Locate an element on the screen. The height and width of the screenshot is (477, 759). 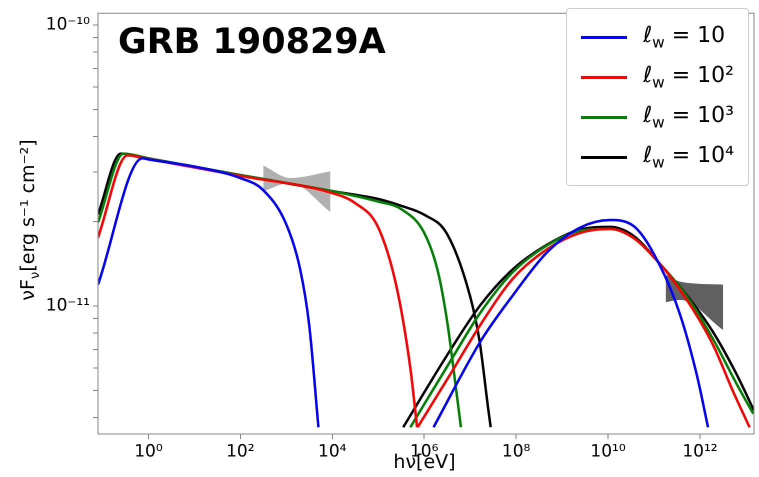
y-tick-label: 10⁻¹⁰ is located at coordinates (68, 24).